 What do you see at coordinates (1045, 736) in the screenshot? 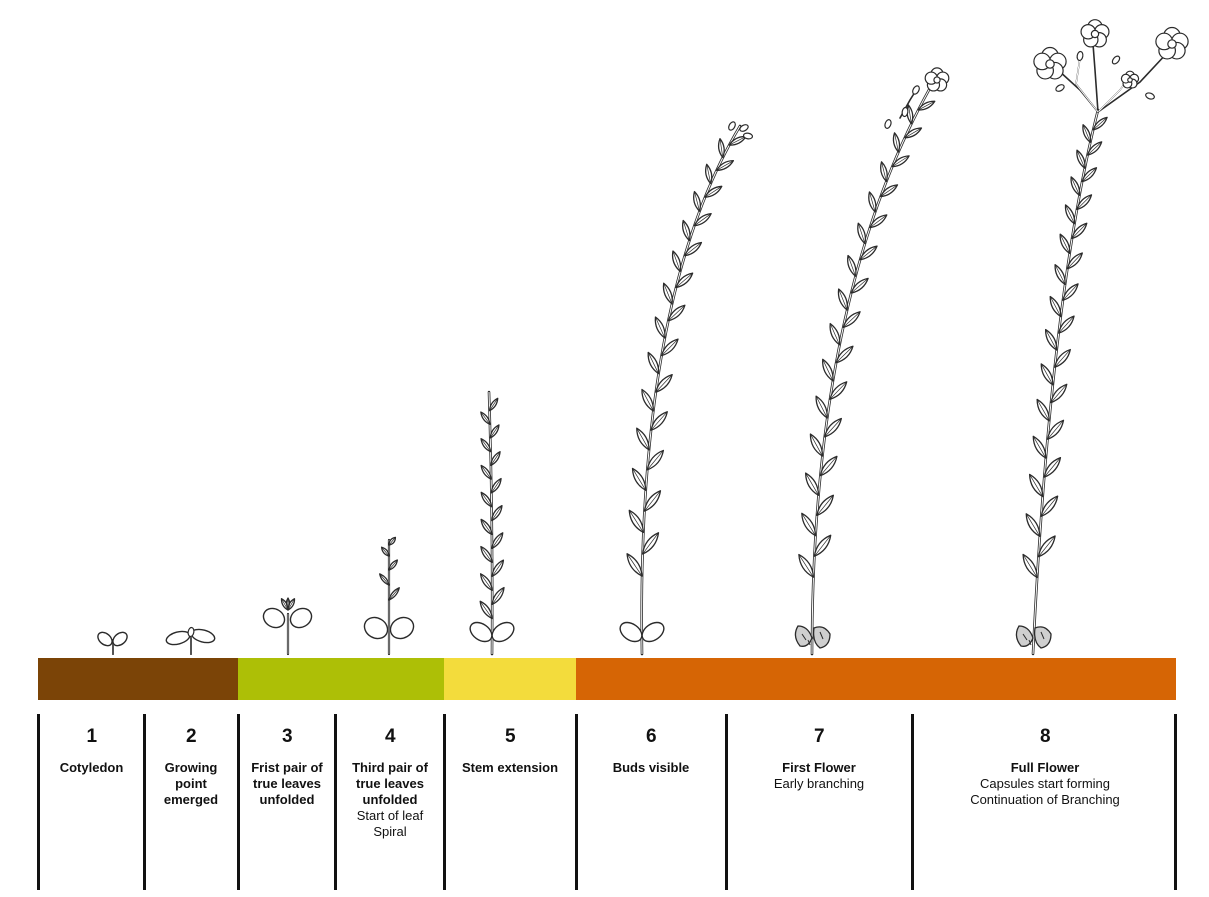
I see `stage-number: 8` at bounding box center [1045, 736].